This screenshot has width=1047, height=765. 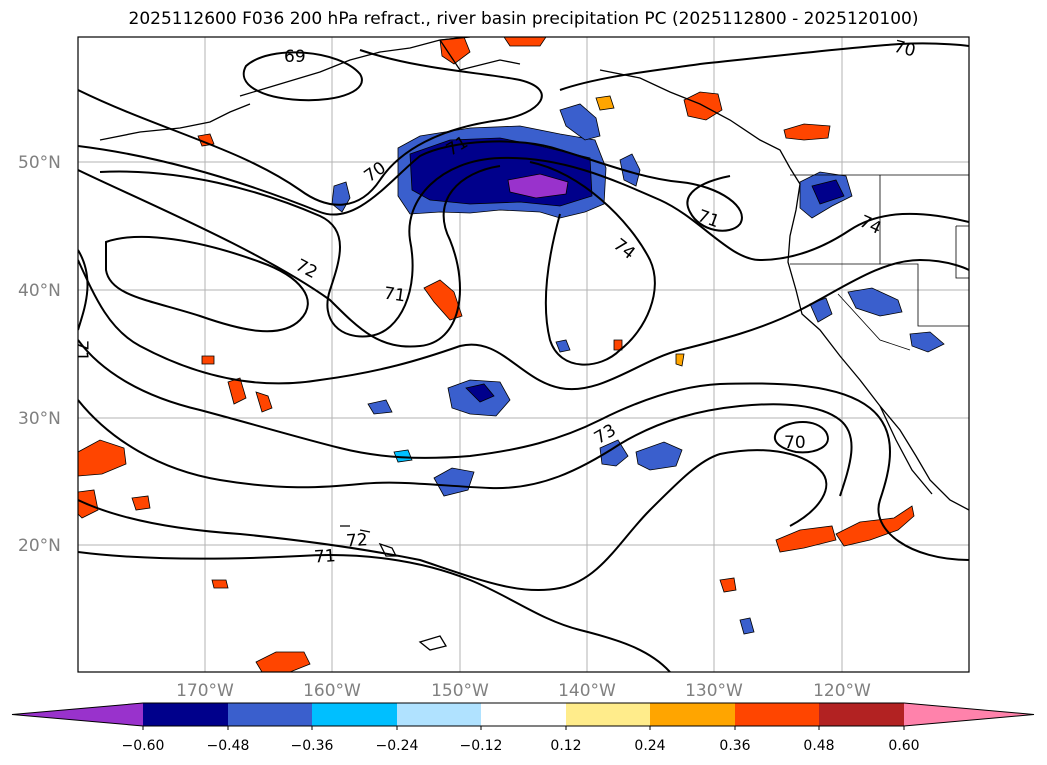 What do you see at coordinates (795, 443) in the screenshot?
I see `contour-label: 70` at bounding box center [795, 443].